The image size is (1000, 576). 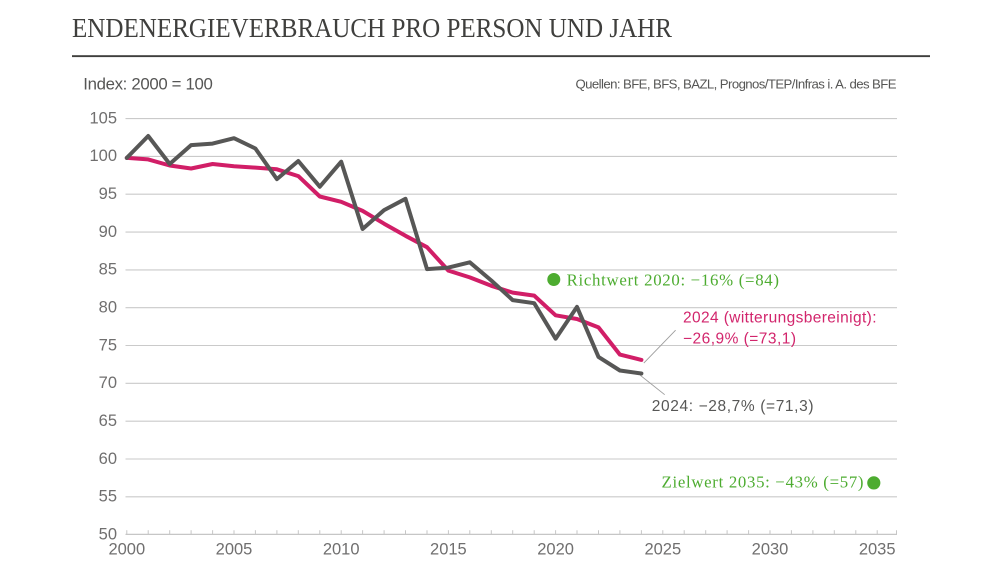 I want to click on svg-text: 2024 (witterungsbereinigt):, so click(x=780, y=318).